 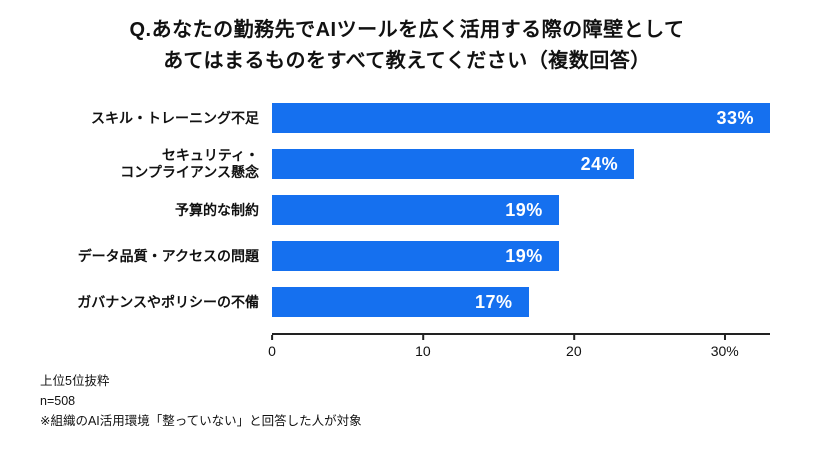 What do you see at coordinates (201, 421) in the screenshot?
I see `footnote-condition: ※組織のAI活用環境「整っていない」と回答した人が対象` at bounding box center [201, 421].